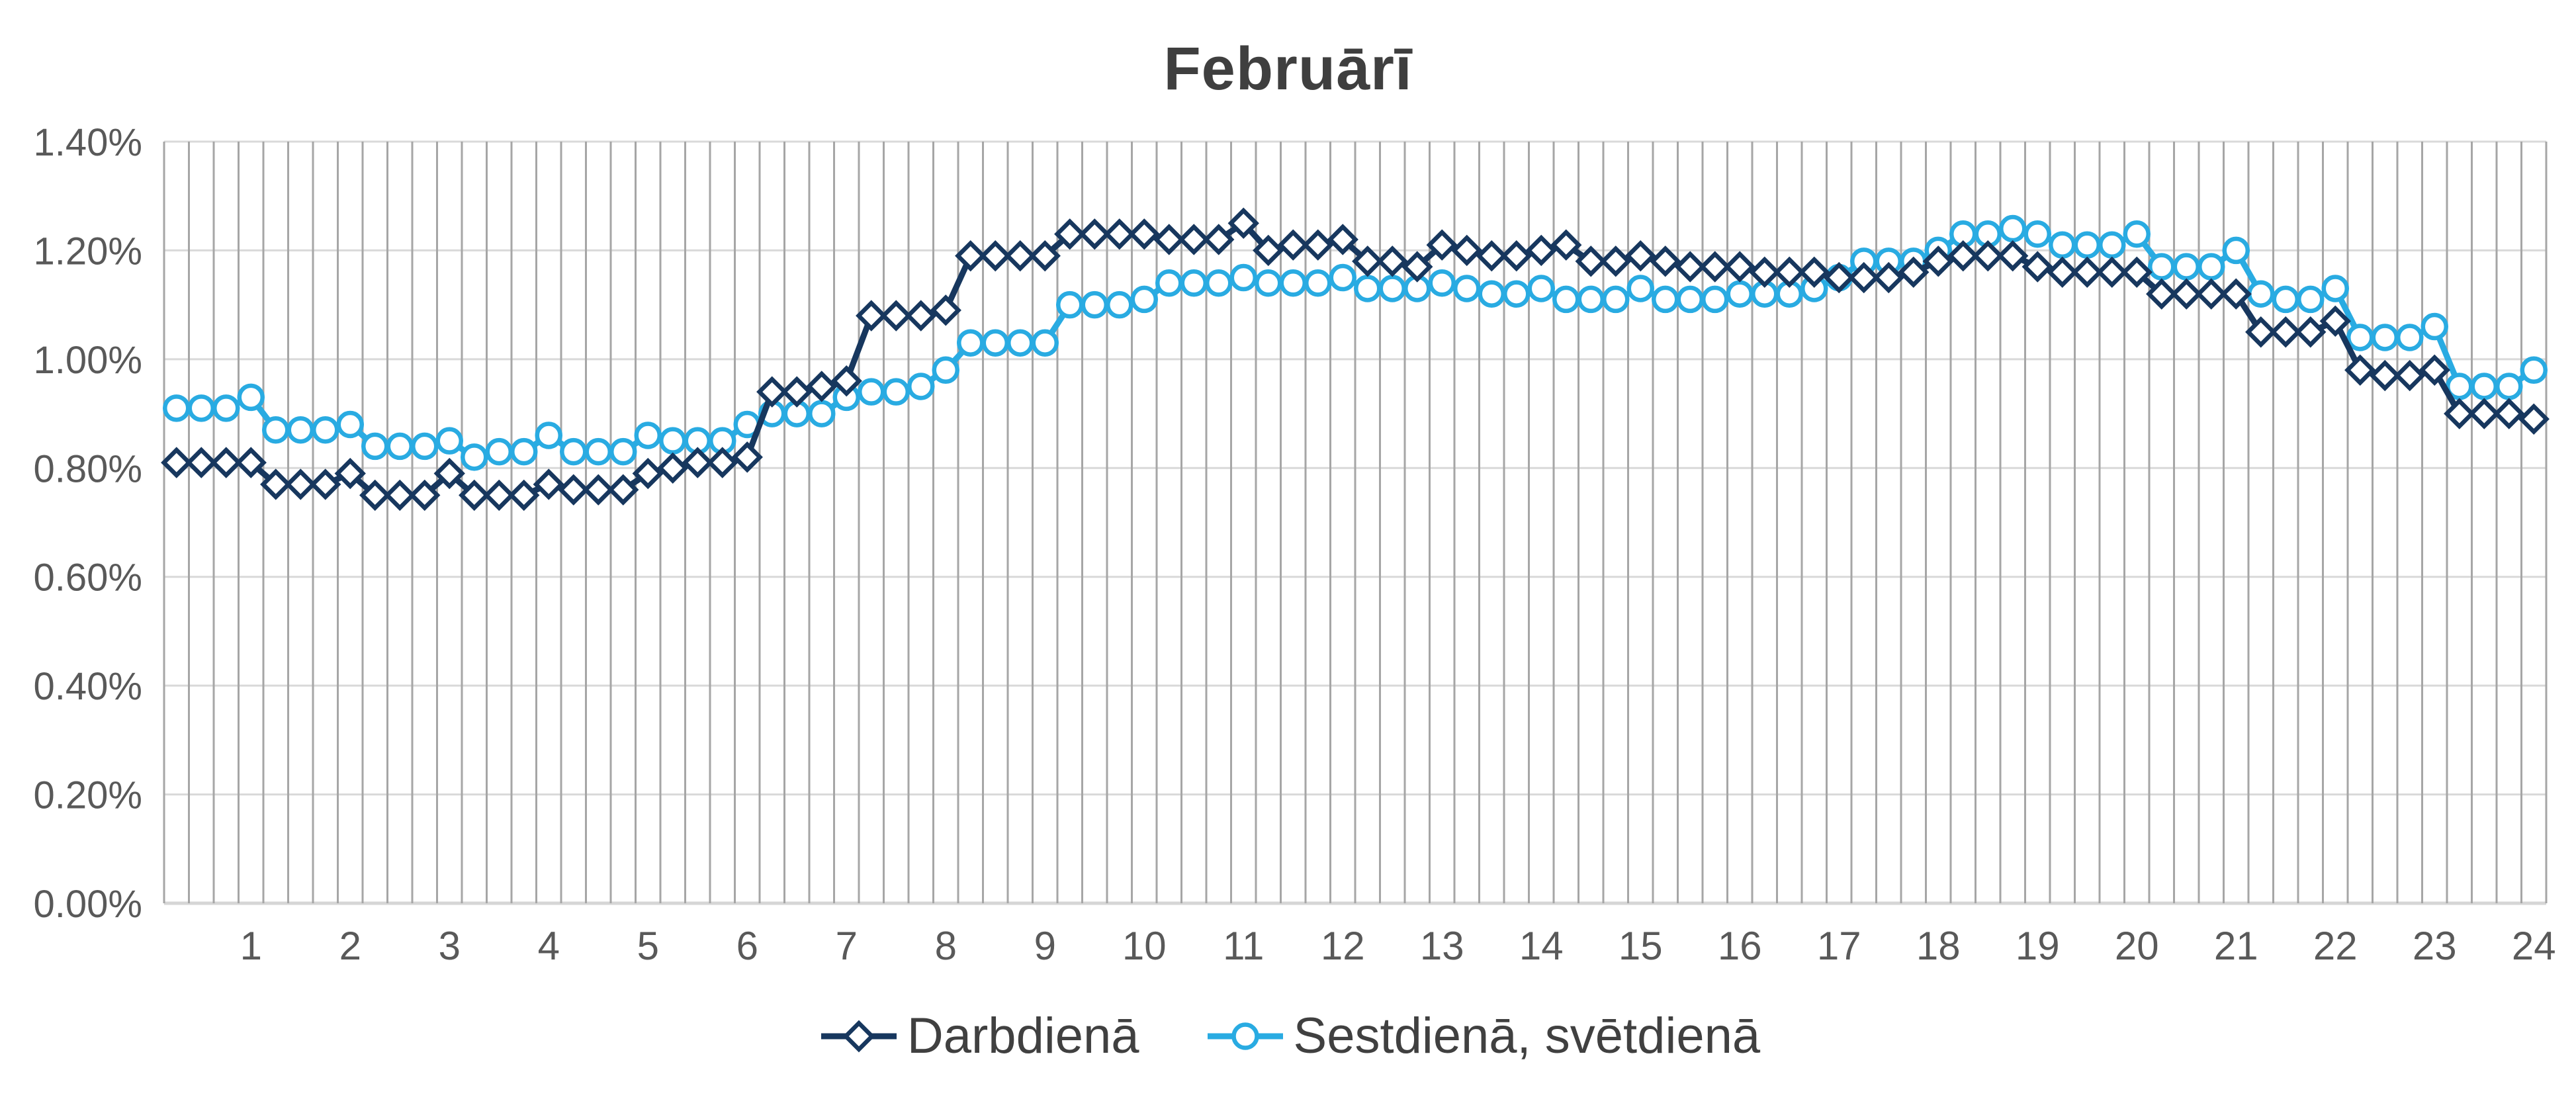 This screenshot has width=2576, height=1113. What do you see at coordinates (2137, 946) in the screenshot?
I see `x-tick-label: 20` at bounding box center [2137, 946].